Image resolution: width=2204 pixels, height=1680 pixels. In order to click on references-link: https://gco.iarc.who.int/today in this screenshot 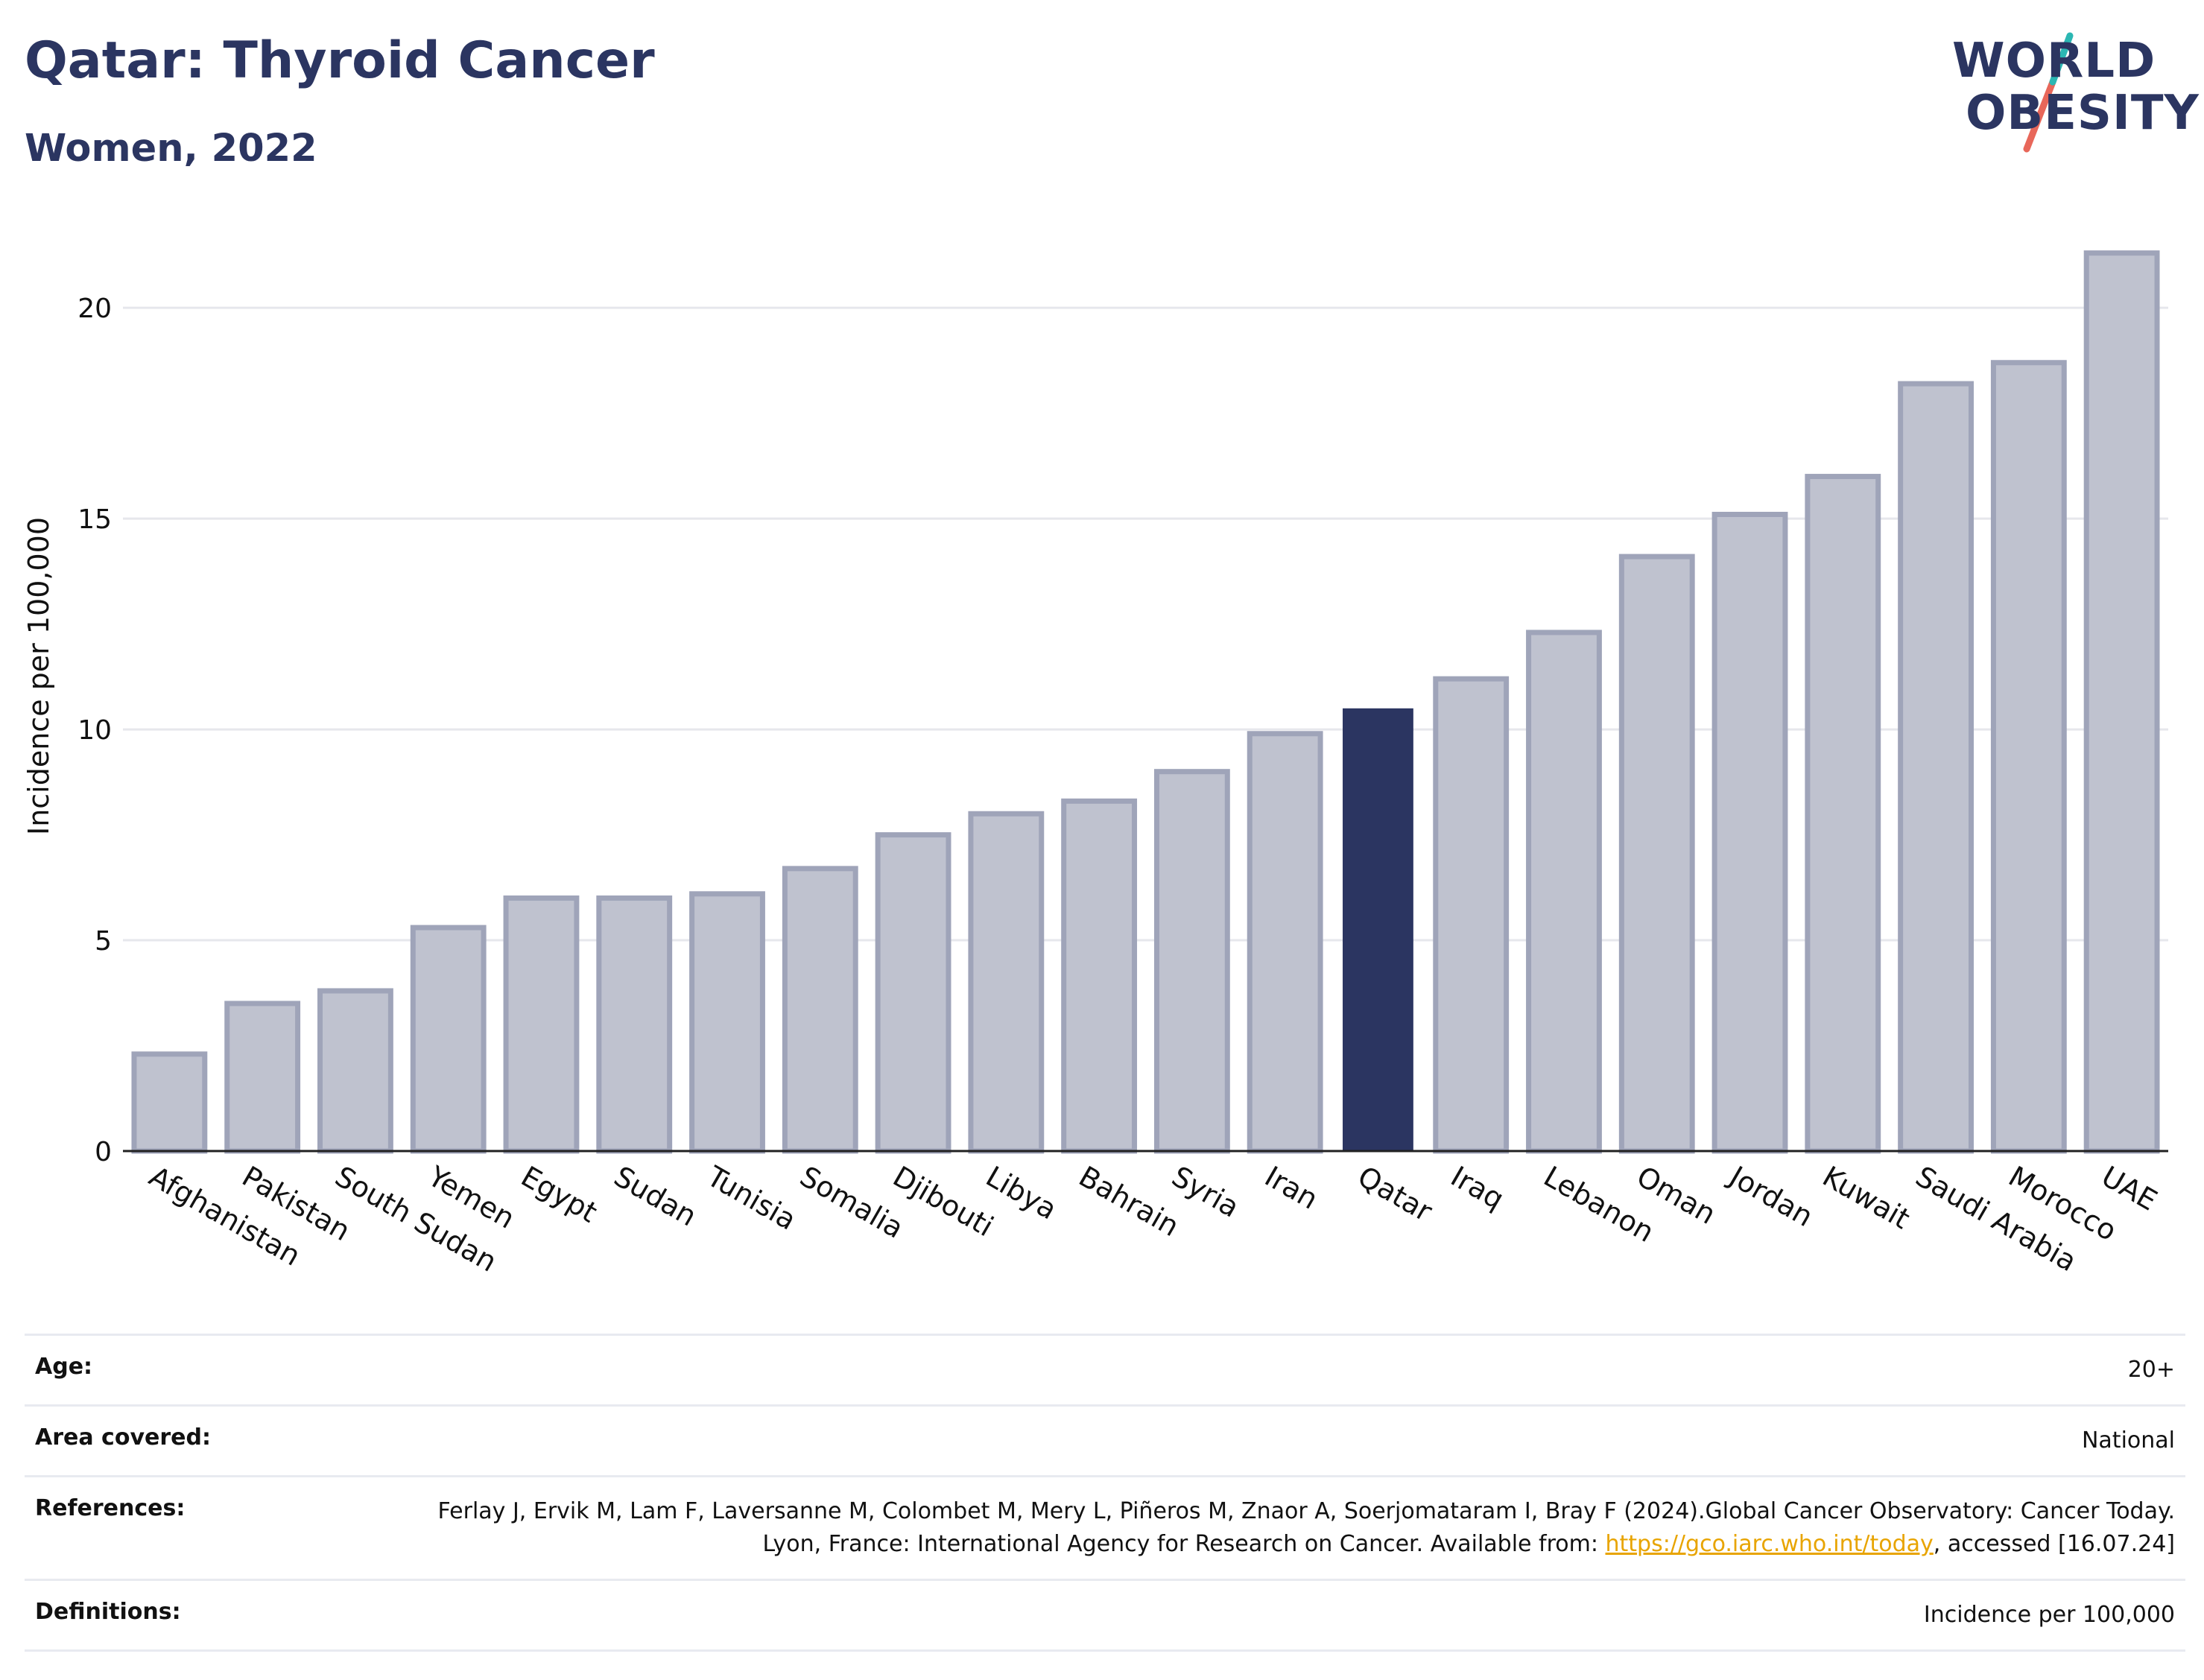, I will do `click(1769, 1544)`.